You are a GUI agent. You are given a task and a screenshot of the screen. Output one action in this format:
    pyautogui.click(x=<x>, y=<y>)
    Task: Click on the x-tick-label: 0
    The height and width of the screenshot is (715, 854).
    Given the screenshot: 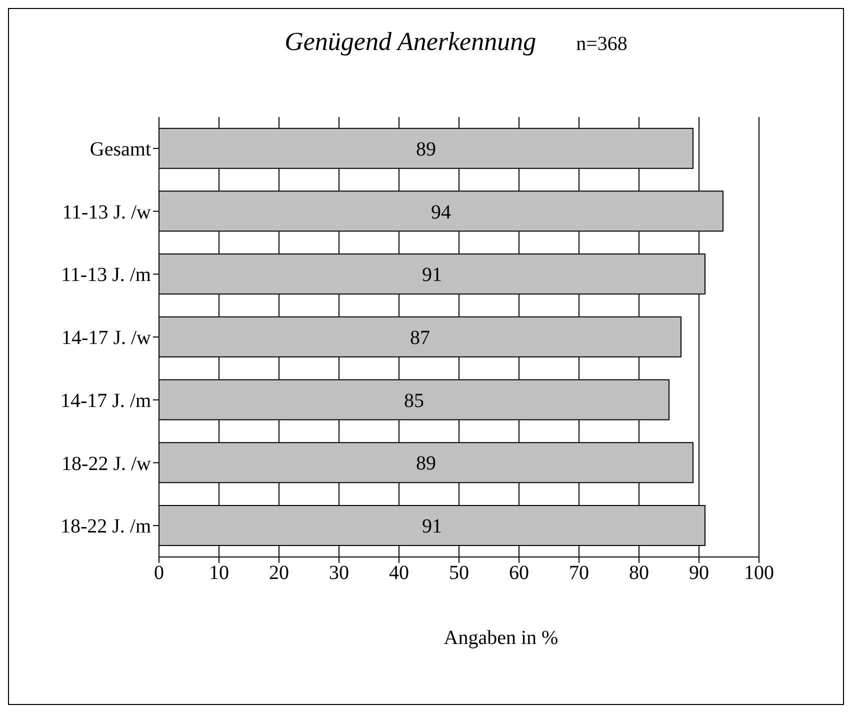 What is the action you would take?
    pyautogui.click(x=159, y=573)
    